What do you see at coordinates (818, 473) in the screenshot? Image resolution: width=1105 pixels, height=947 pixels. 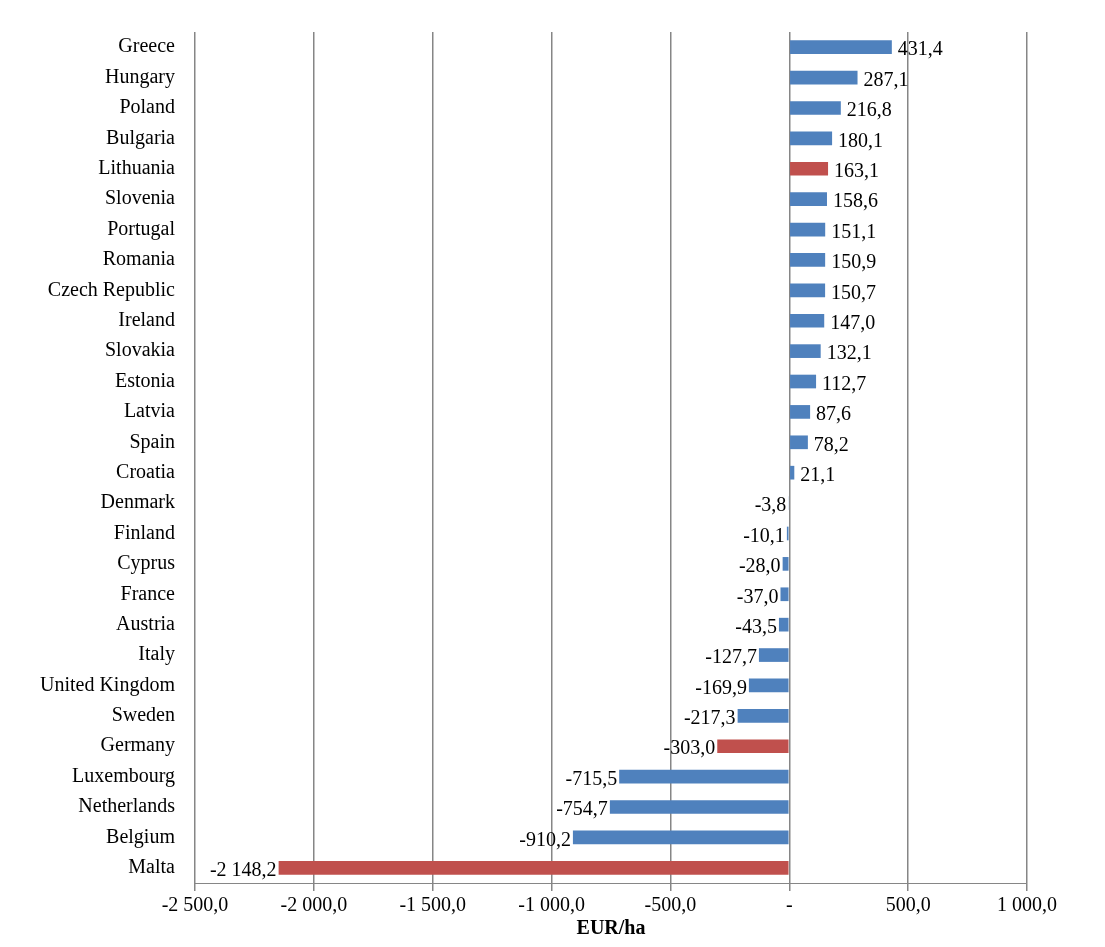 I see `data-label: 21,1` at bounding box center [818, 473].